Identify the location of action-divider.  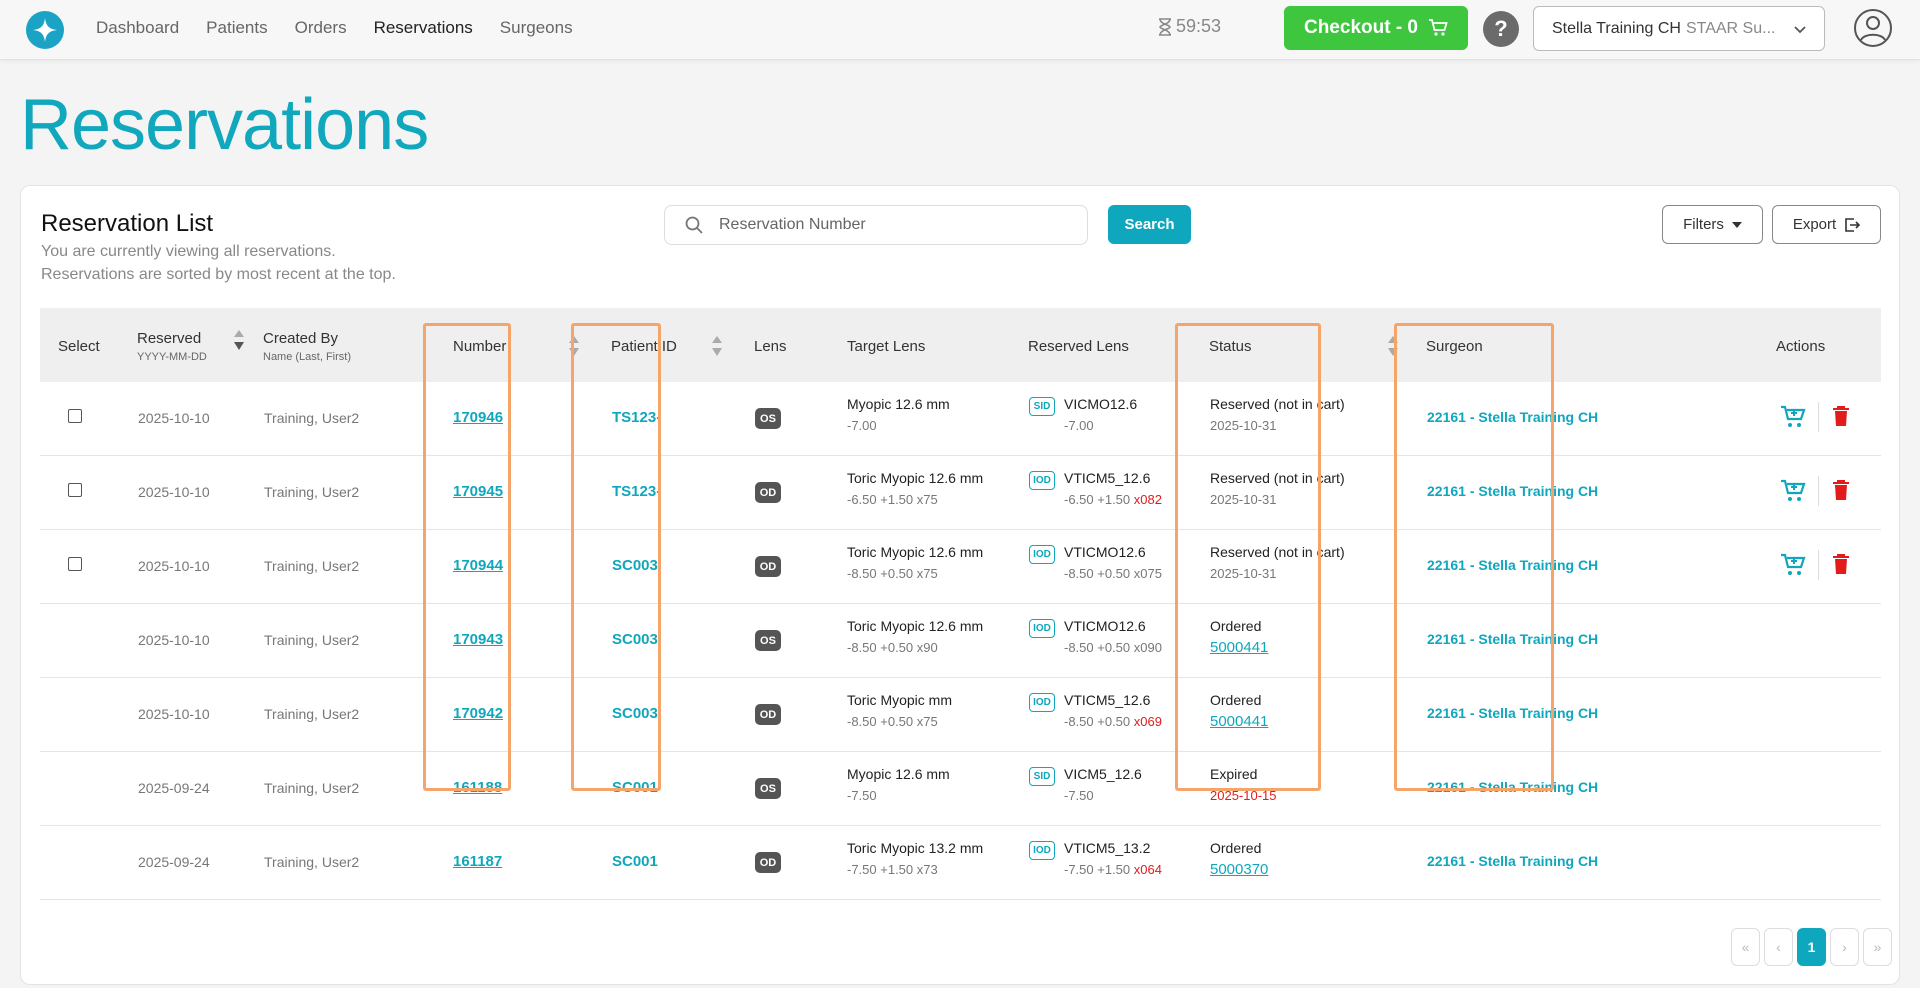
(1818, 491).